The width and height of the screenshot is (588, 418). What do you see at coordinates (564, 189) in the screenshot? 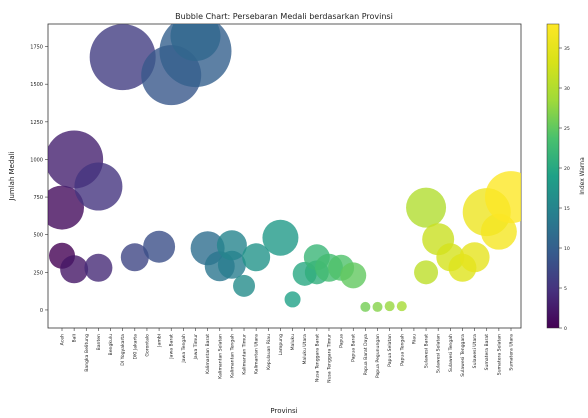
I see `colorbar-axis: 0 5 10 15 20 25 30 35` at bounding box center [564, 189].